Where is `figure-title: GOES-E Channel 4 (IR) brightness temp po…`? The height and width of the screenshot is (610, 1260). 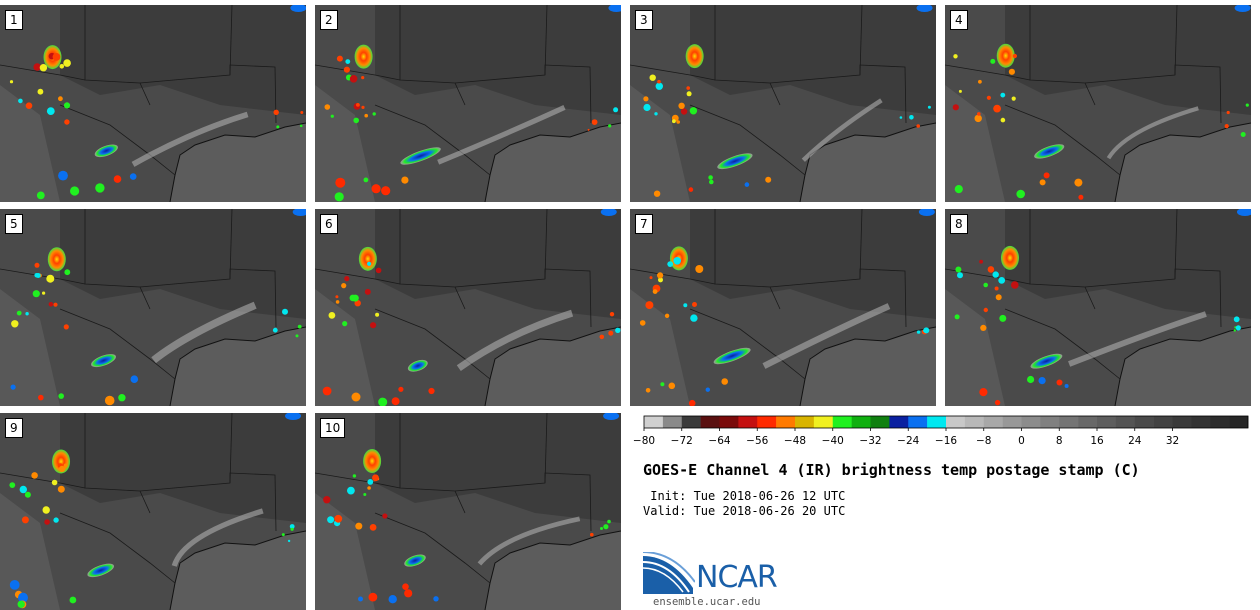
figure-title: GOES-E Channel 4 (IR) brightness temp po… is located at coordinates (891, 470).